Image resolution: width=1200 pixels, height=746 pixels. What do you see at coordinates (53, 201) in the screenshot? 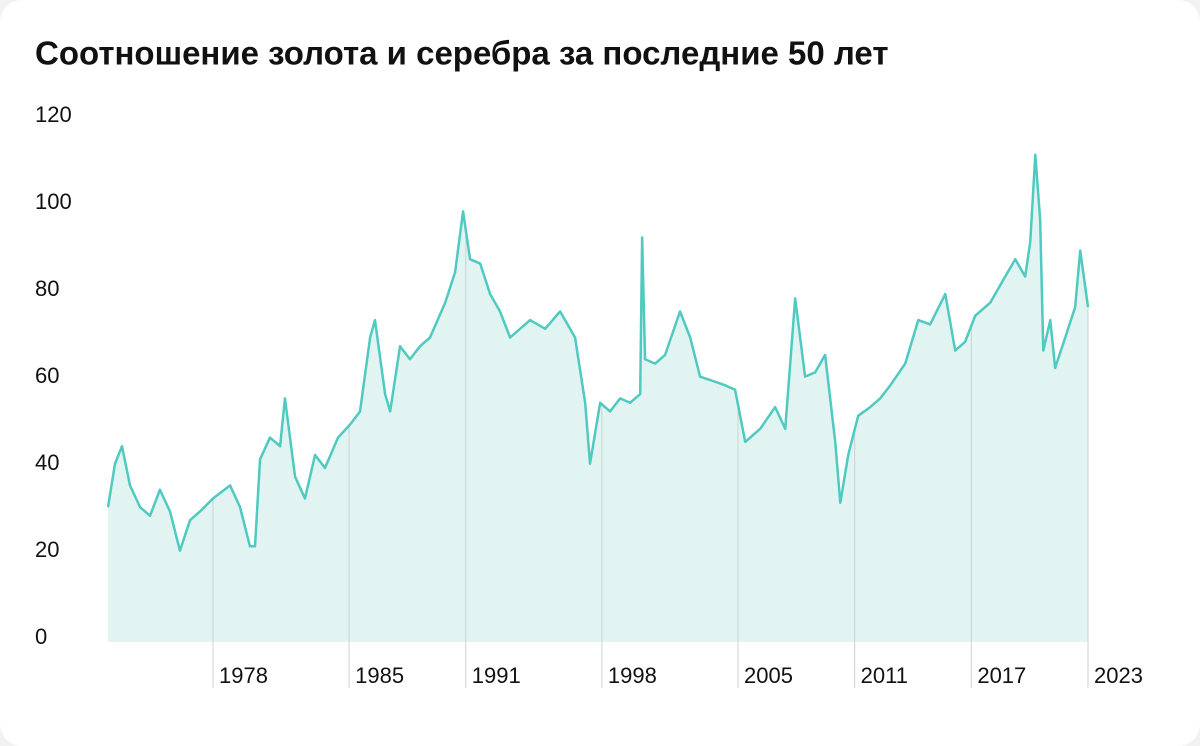
I see `y-tick-label: 100` at bounding box center [53, 201].